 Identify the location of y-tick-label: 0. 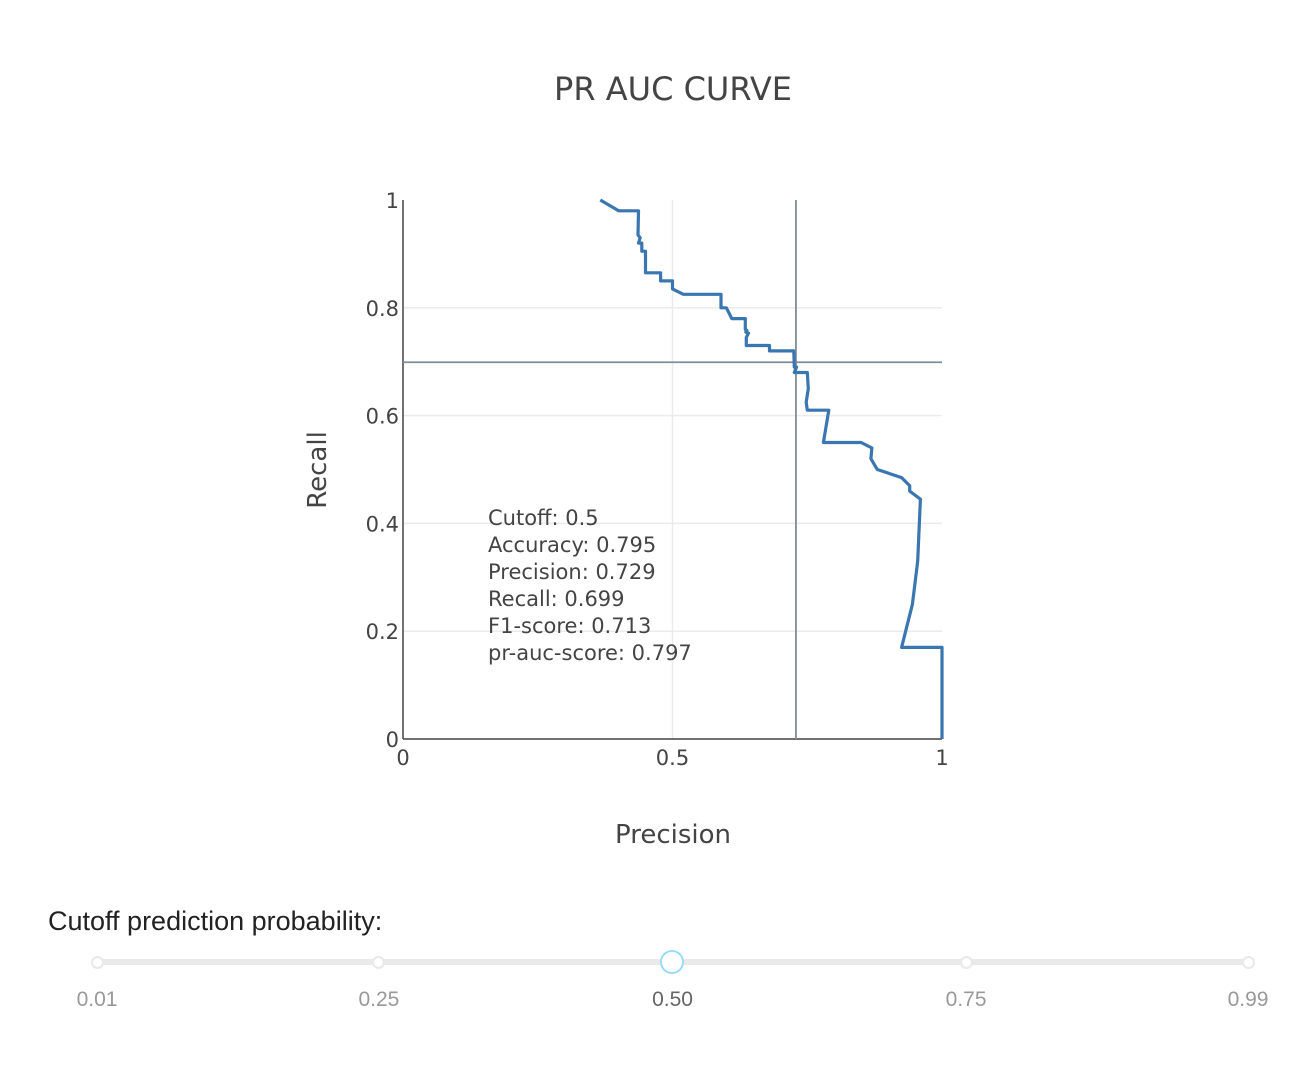
(392, 740).